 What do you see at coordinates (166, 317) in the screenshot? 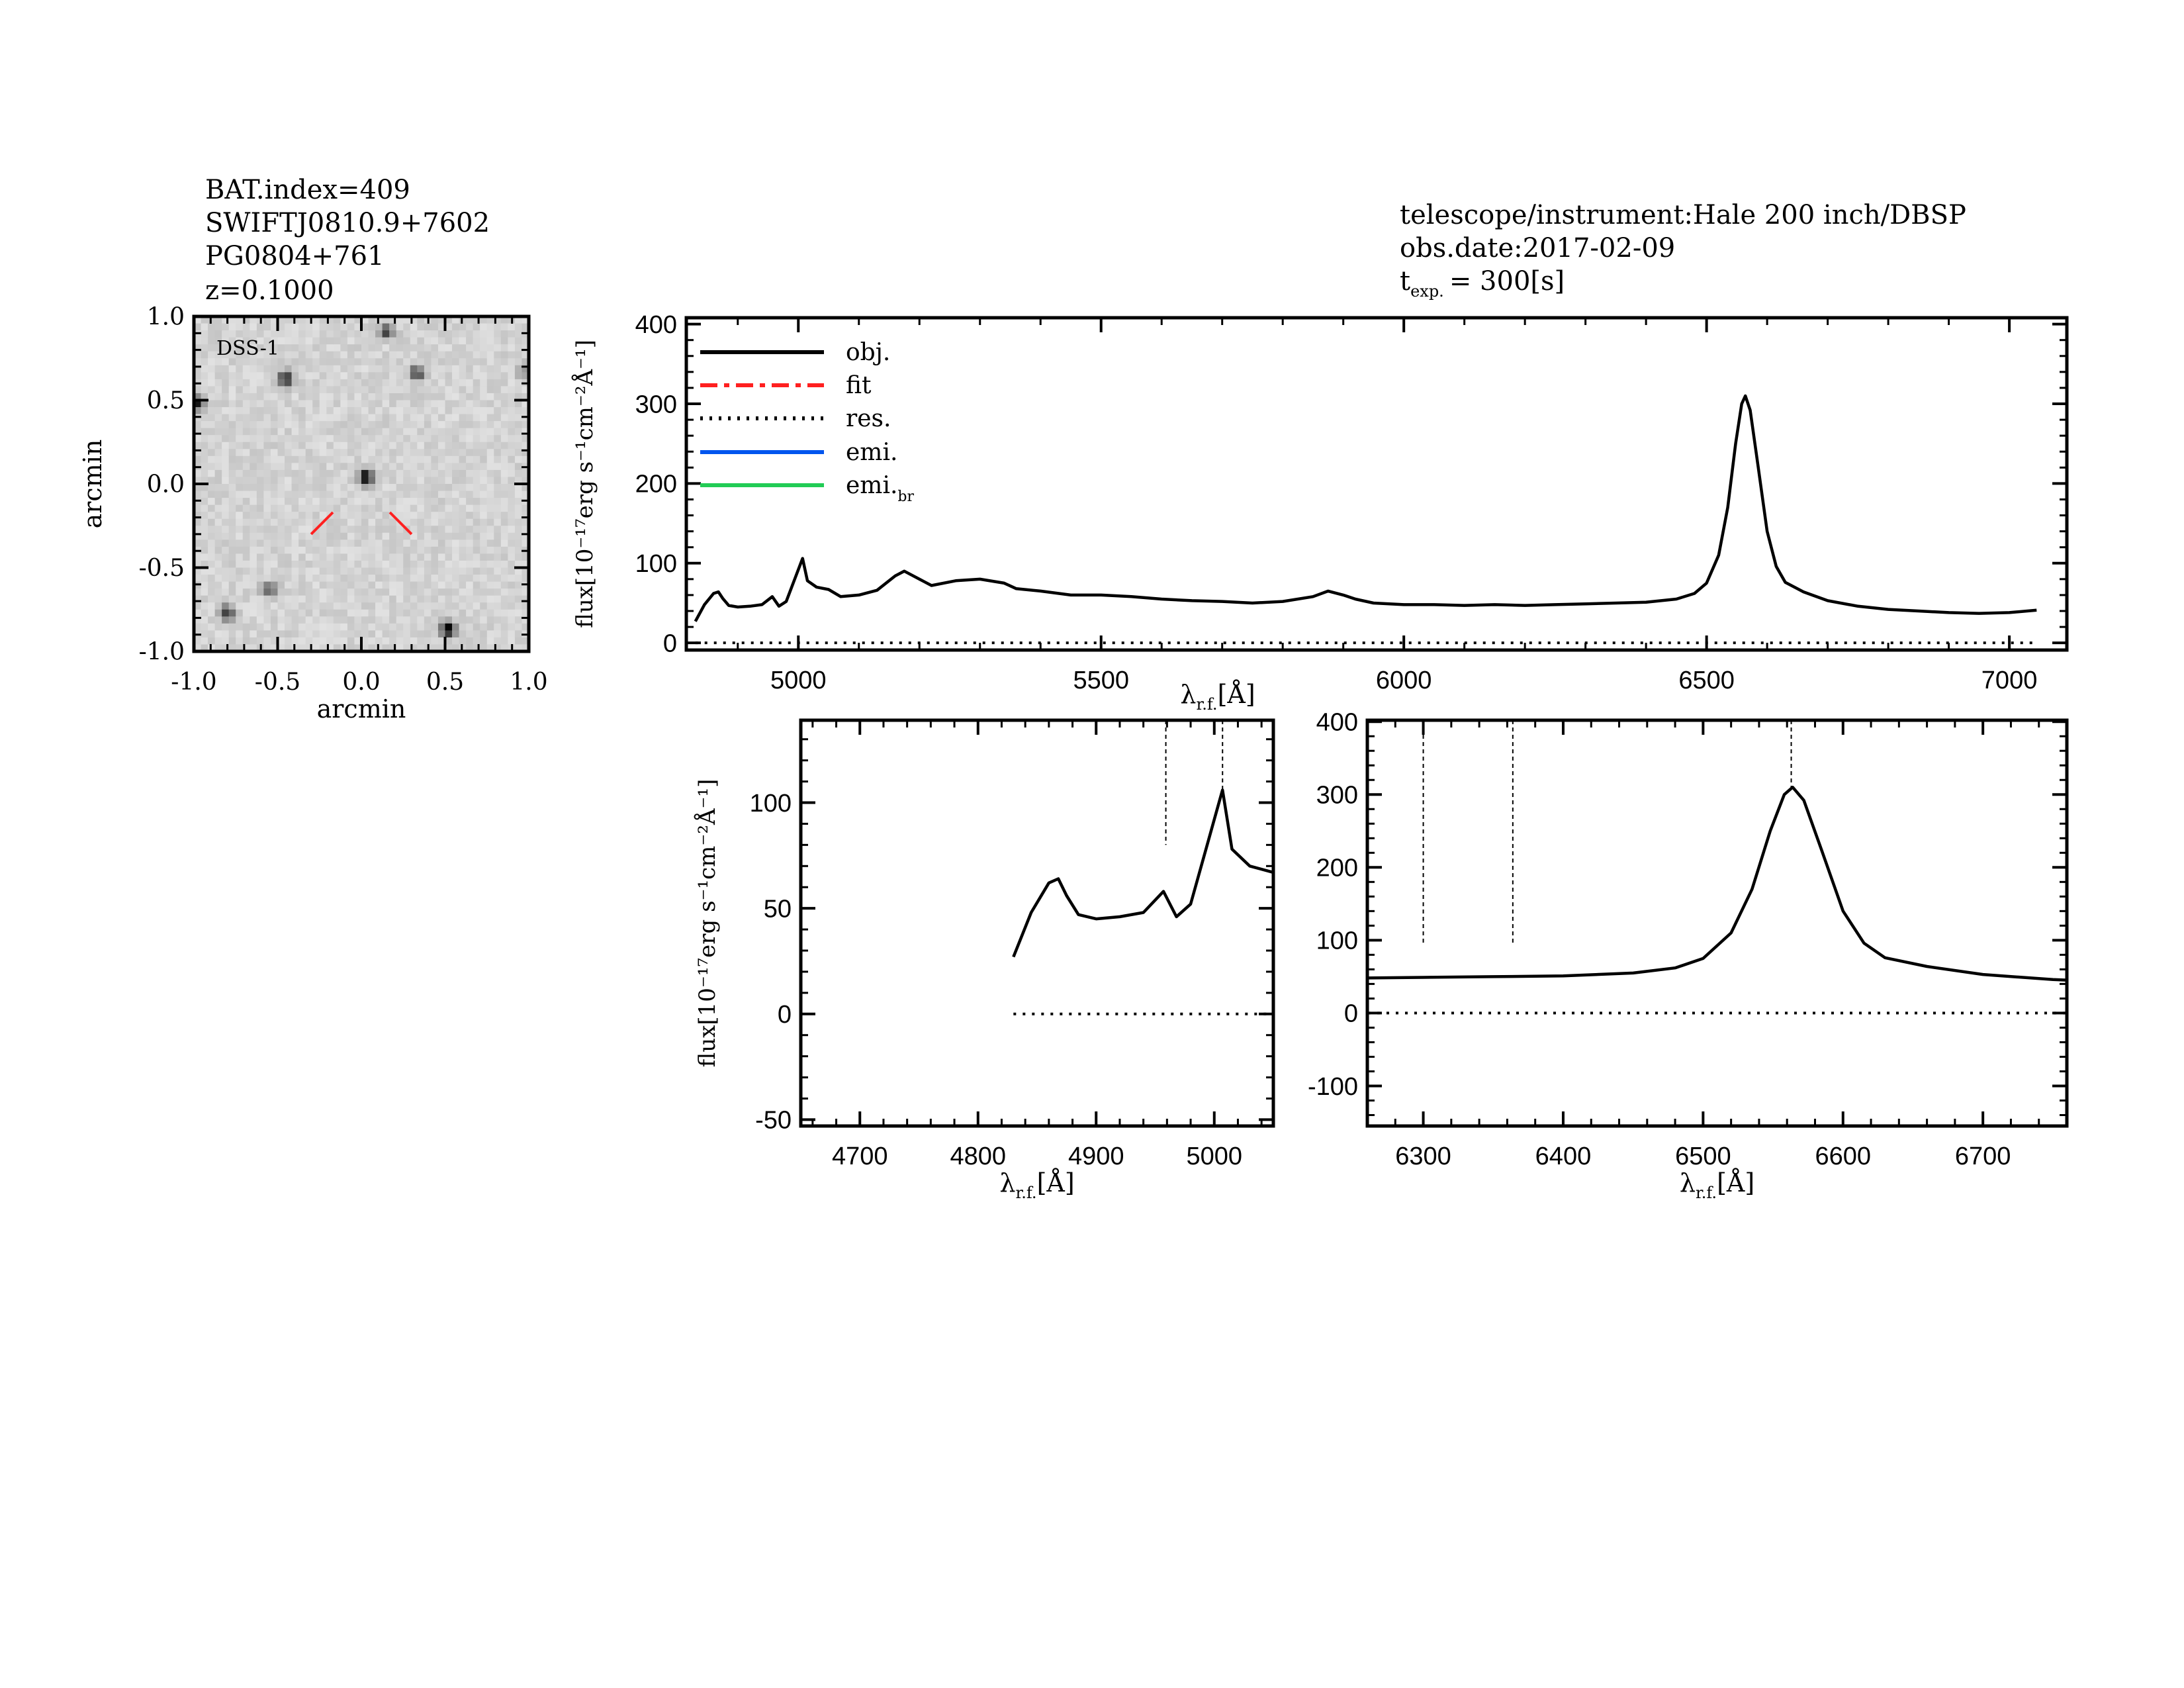
I see `y-tick-label: 1.0` at bounding box center [166, 317].